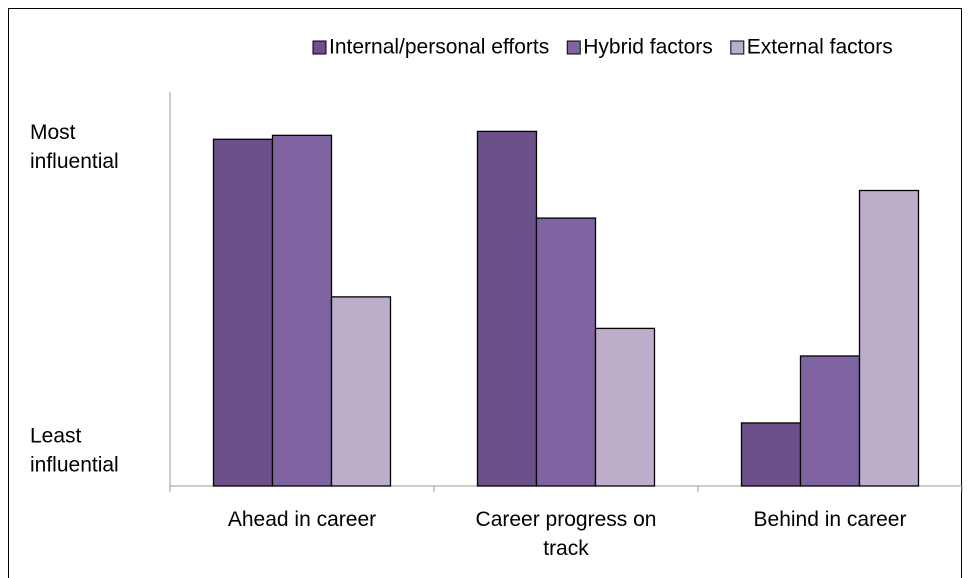  I want to click on y-tick-label: Least influential, so click(74, 450).